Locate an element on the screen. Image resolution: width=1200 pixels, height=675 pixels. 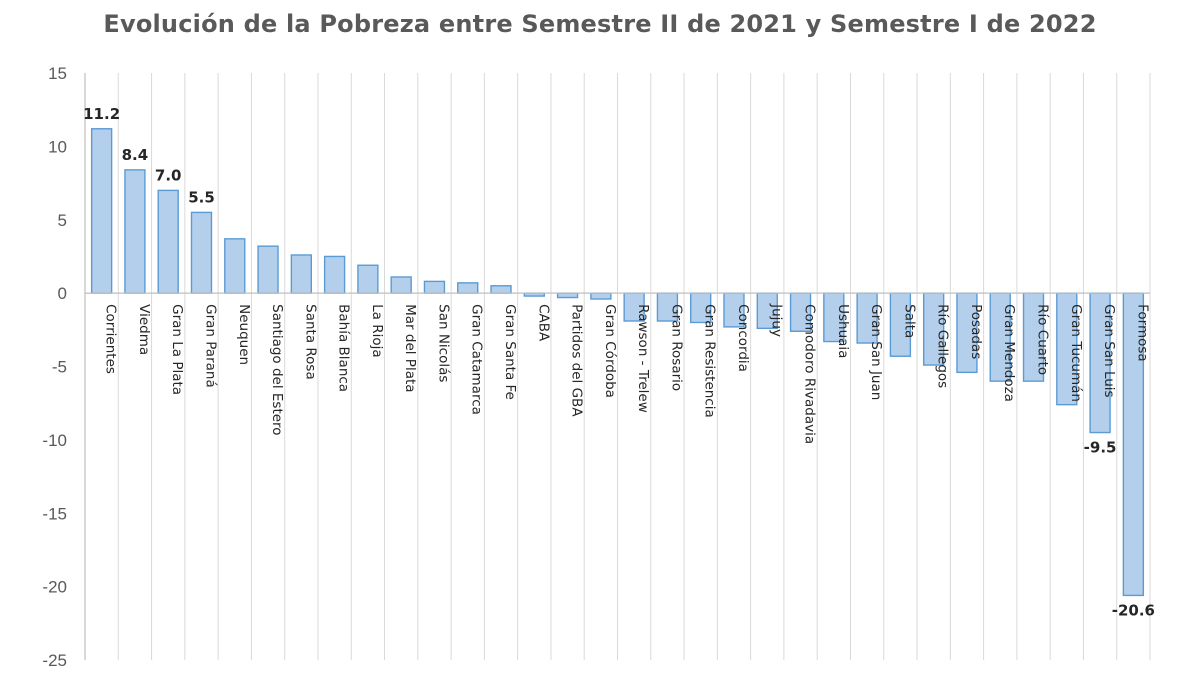
y-tick-label: -25 is located at coordinates (54, 660).